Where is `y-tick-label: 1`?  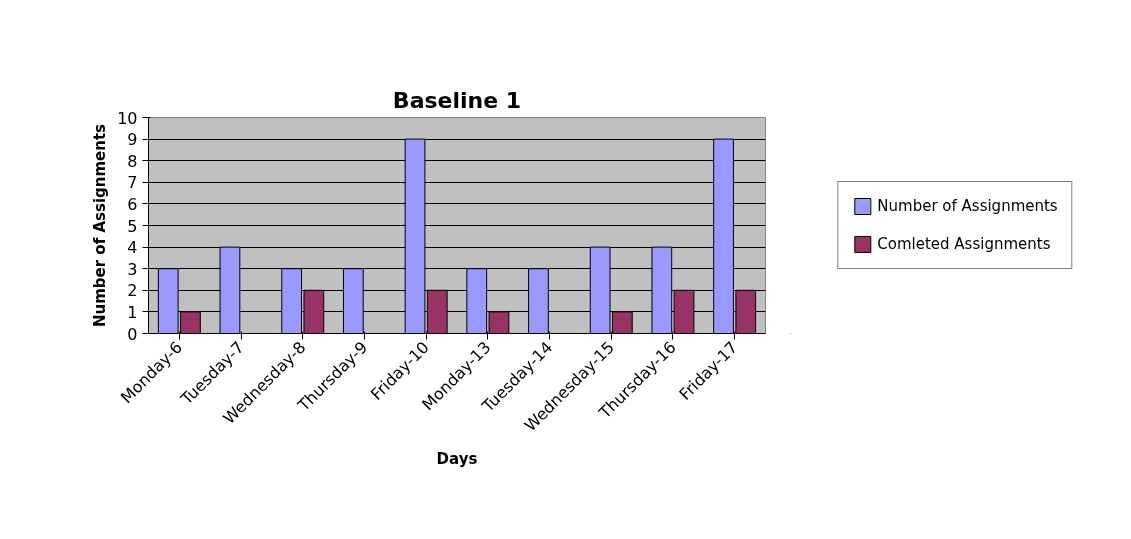
y-tick-label: 1 is located at coordinates (132, 312).